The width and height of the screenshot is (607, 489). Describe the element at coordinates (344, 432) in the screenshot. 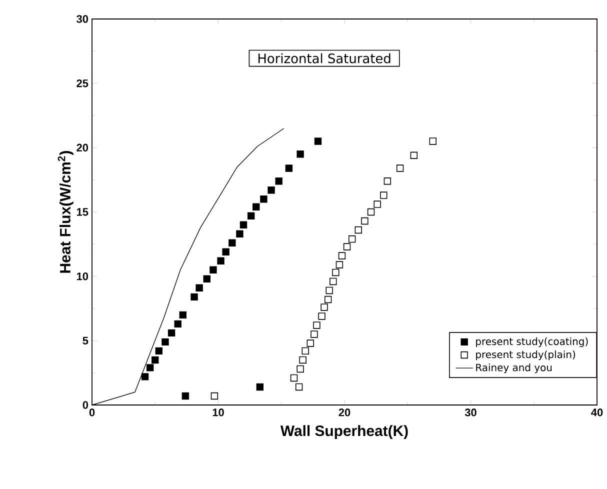

I see `x-axis-title: Wall Superheat(K)` at that location.